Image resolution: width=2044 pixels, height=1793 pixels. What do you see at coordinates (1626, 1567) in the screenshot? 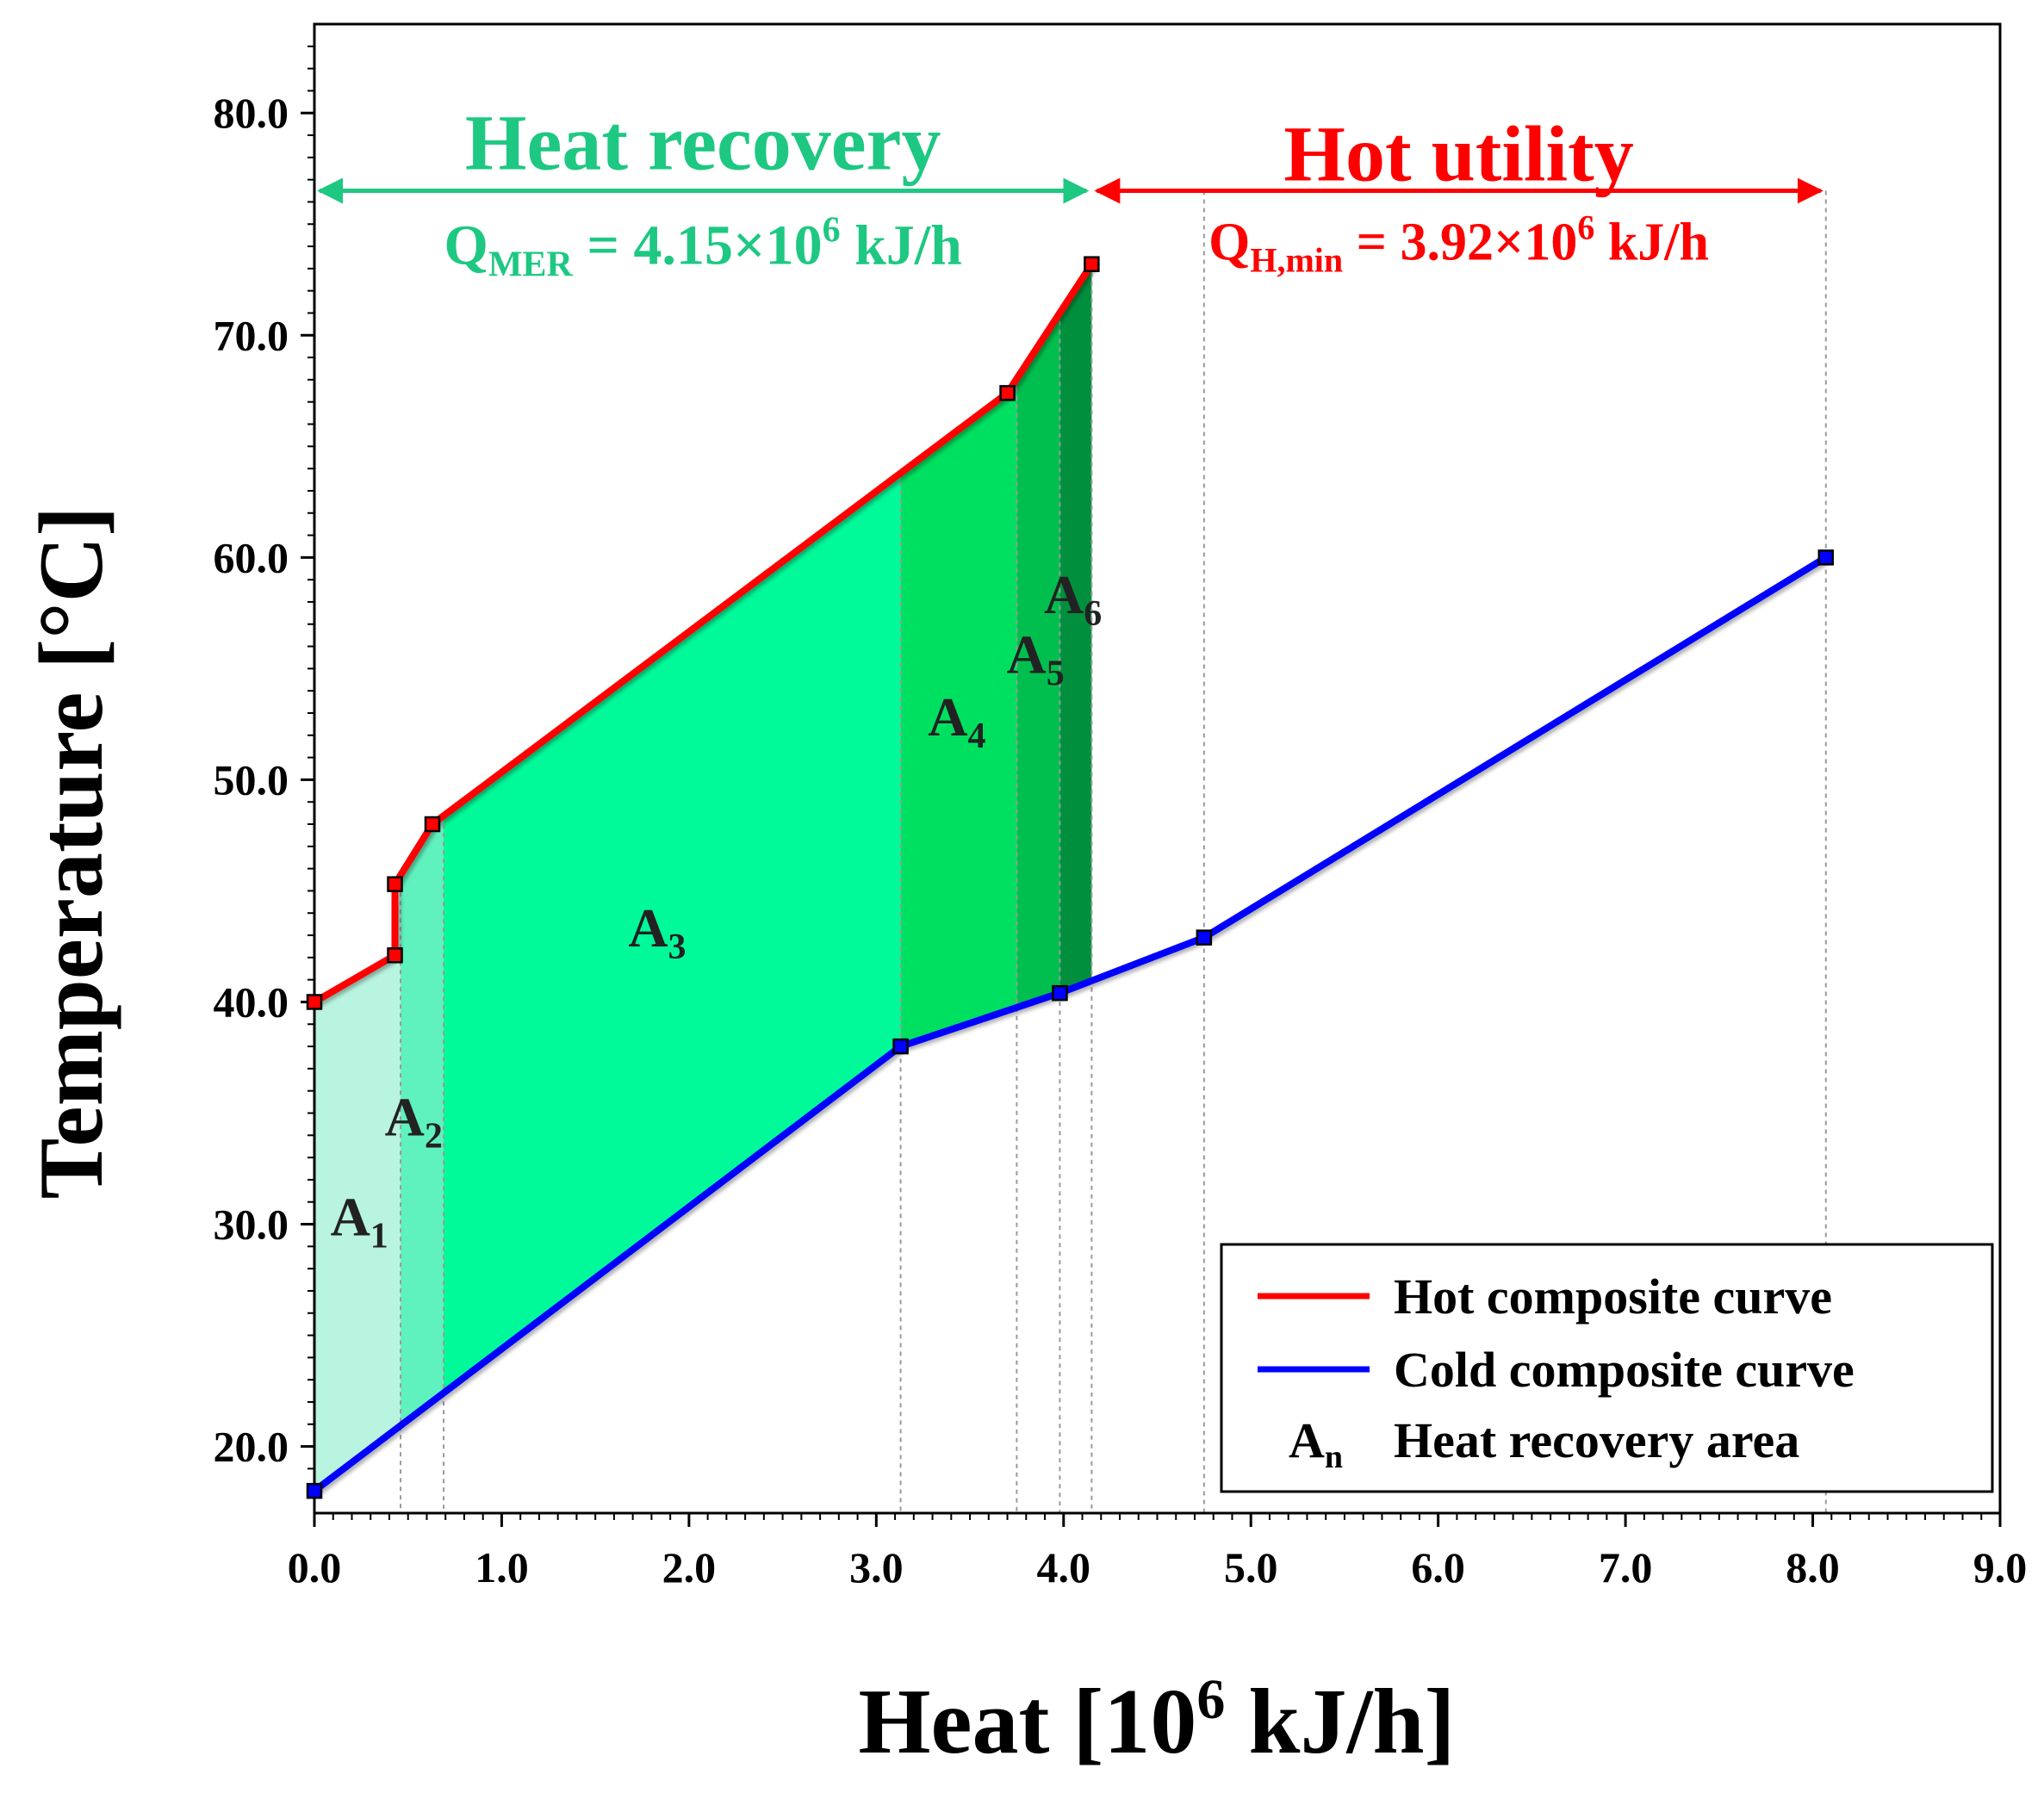
I see `x-tick-label: 7.0` at bounding box center [1626, 1567].